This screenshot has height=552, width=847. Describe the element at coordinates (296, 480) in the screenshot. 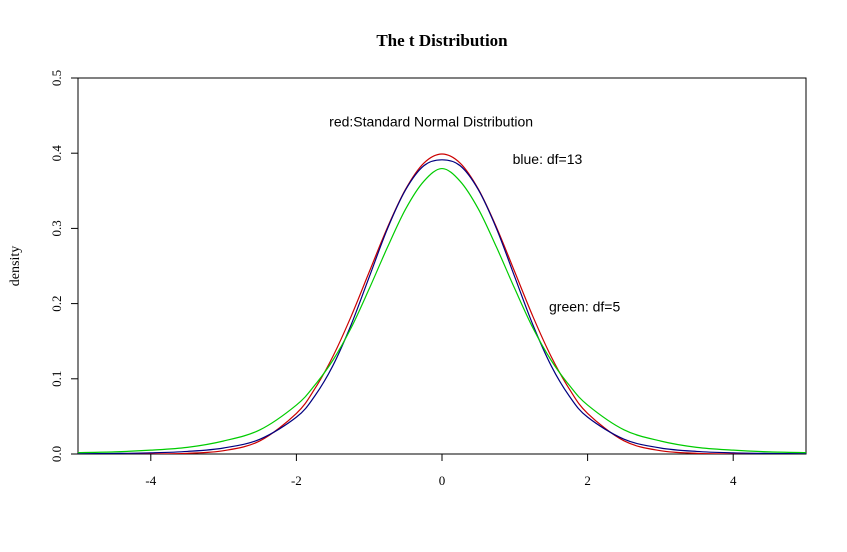

I see `x-tick-label: -2` at that location.